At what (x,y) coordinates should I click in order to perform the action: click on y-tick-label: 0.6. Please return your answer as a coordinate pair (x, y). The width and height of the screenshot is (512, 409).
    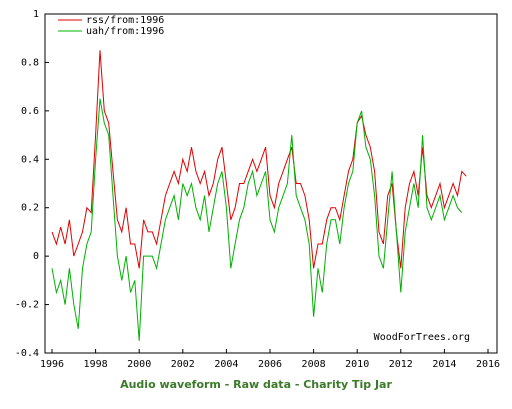
    Looking at the image, I should click on (30, 111).